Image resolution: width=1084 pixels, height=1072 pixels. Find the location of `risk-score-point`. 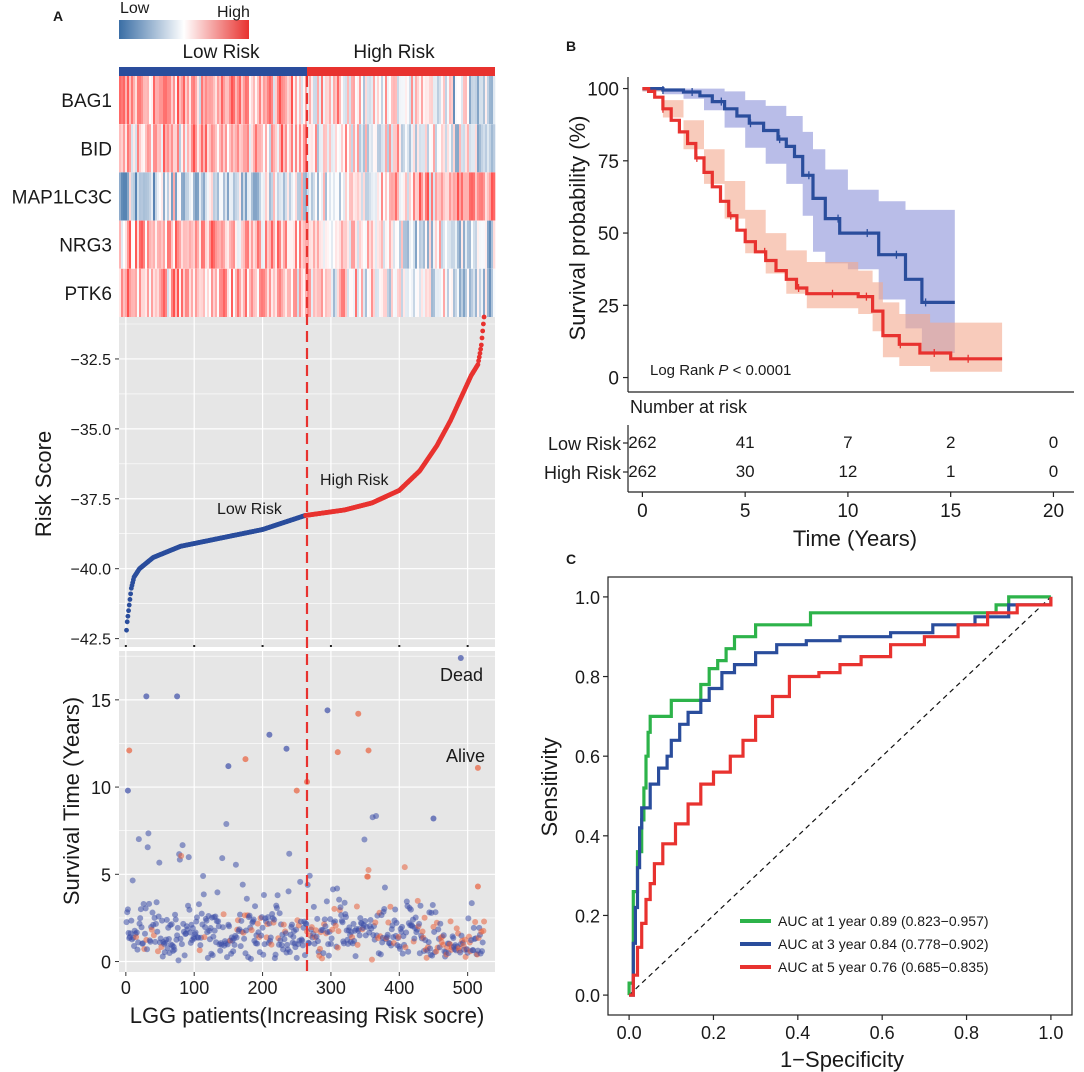

risk-score-point is located at coordinates (481, 349).